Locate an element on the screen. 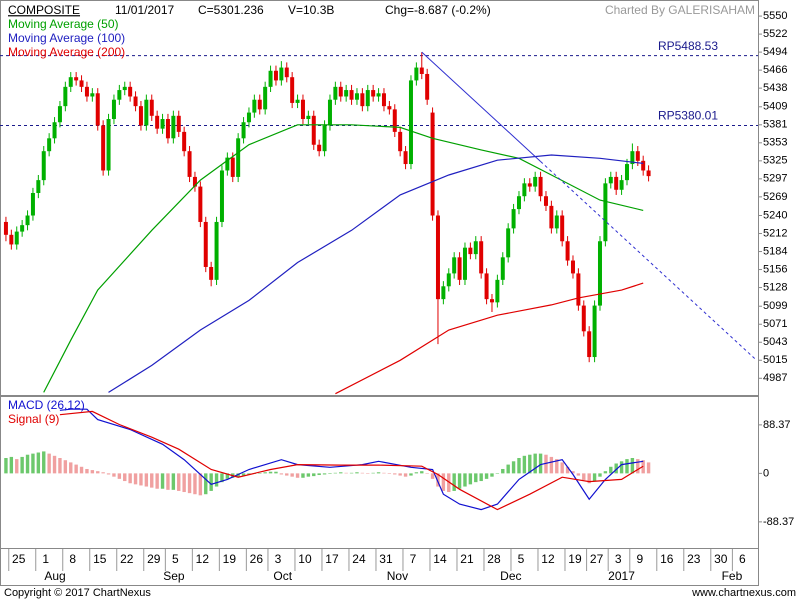 The height and width of the screenshot is (600, 800). y-tick-label: 5240 is located at coordinates (775, 215).